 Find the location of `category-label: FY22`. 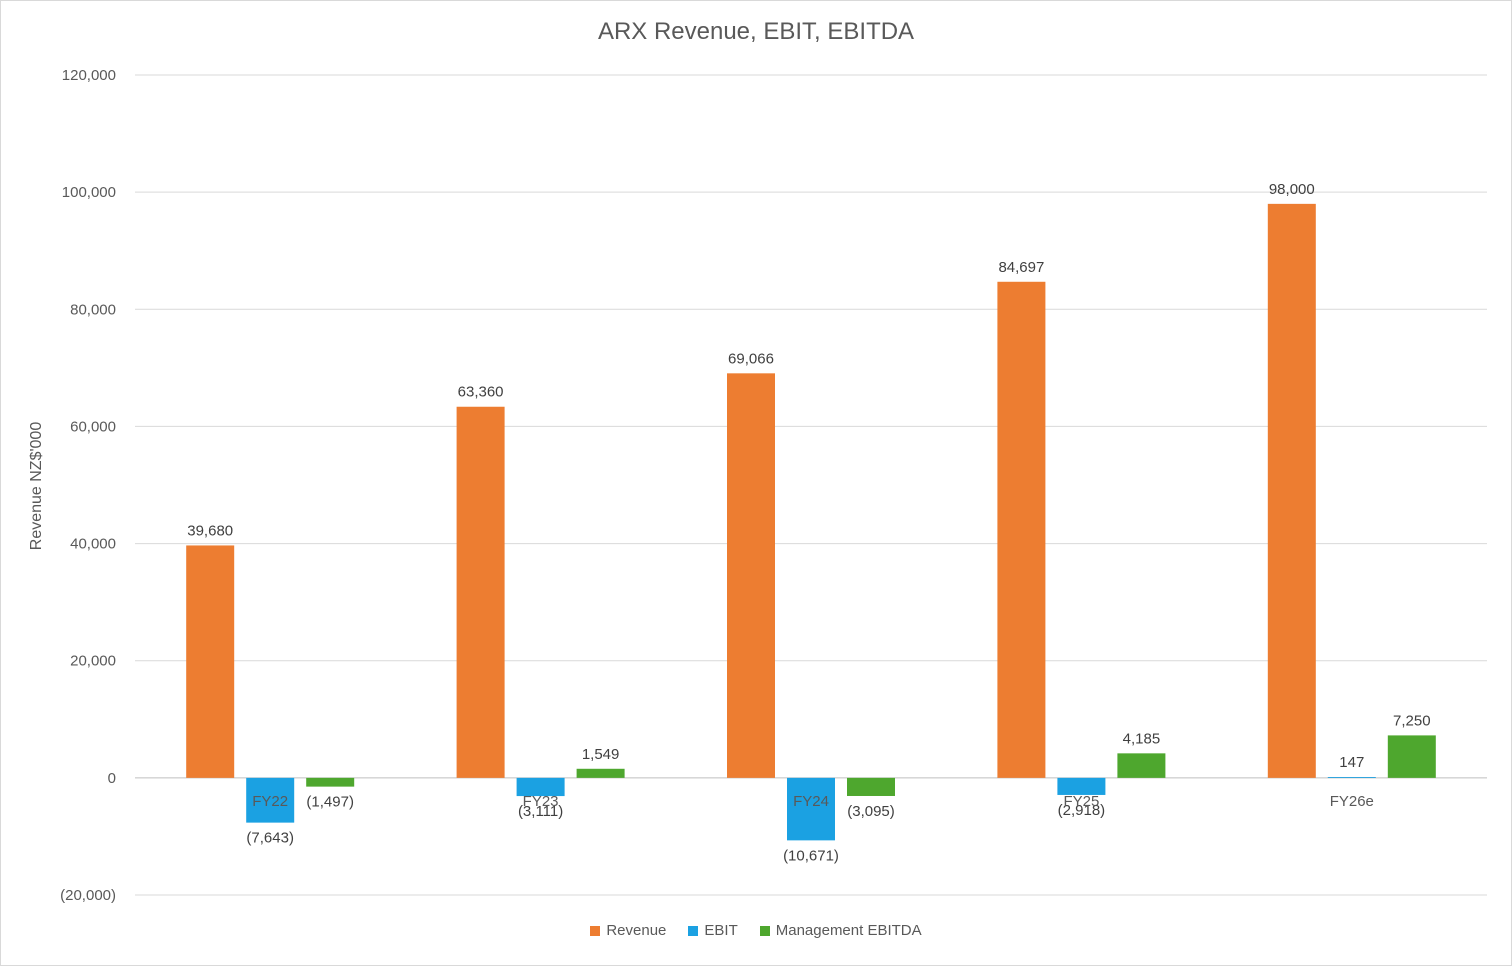

category-label: FY22 is located at coordinates (270, 801).